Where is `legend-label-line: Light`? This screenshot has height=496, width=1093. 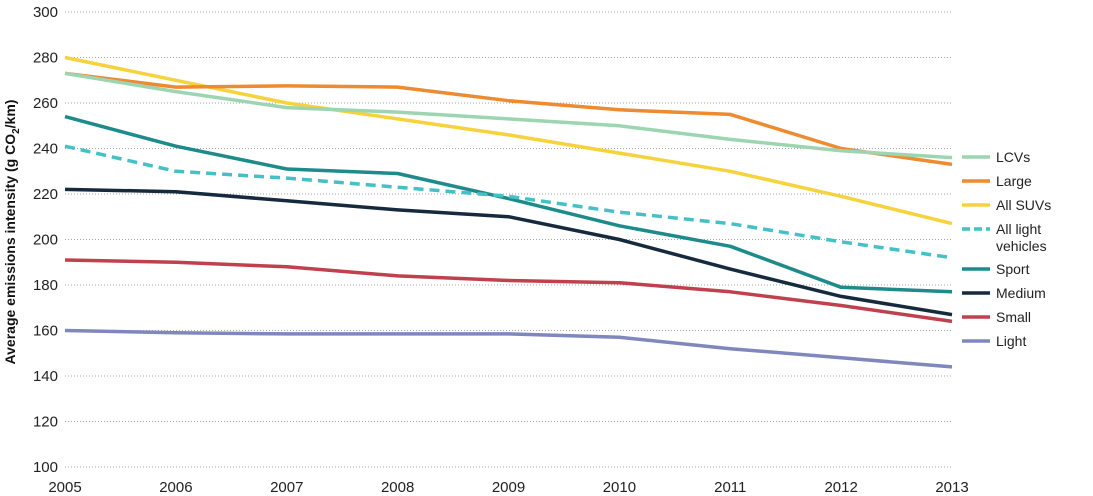 legend-label-line: Light is located at coordinates (1011, 341).